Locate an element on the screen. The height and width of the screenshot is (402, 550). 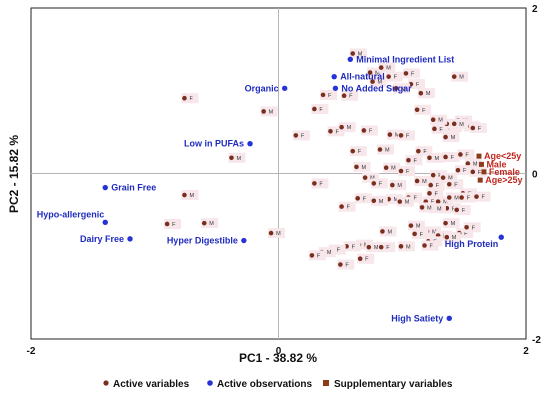
supplementary-variable-marker is located at coordinates (479, 156).